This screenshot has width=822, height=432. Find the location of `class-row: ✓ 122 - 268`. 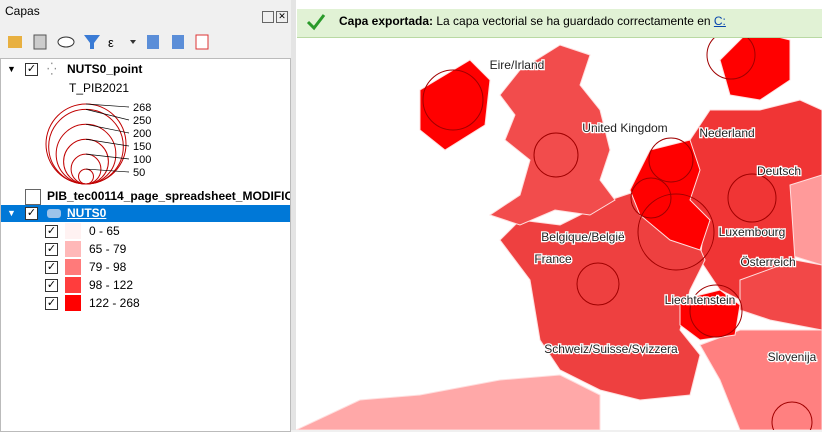

class-row: ✓ 122 - 268 is located at coordinates (145, 303).